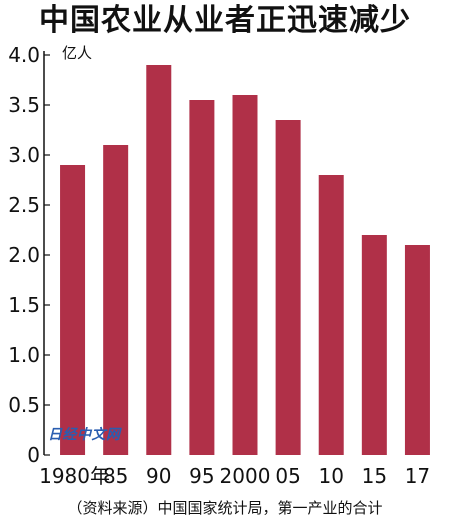 Image resolution: width=450 pixels, height=526 pixels. I want to click on y-axis: 0 0.5 1.0 1.5 2.0 2.5 3.0 3.5 4.0, so click(29, 255).